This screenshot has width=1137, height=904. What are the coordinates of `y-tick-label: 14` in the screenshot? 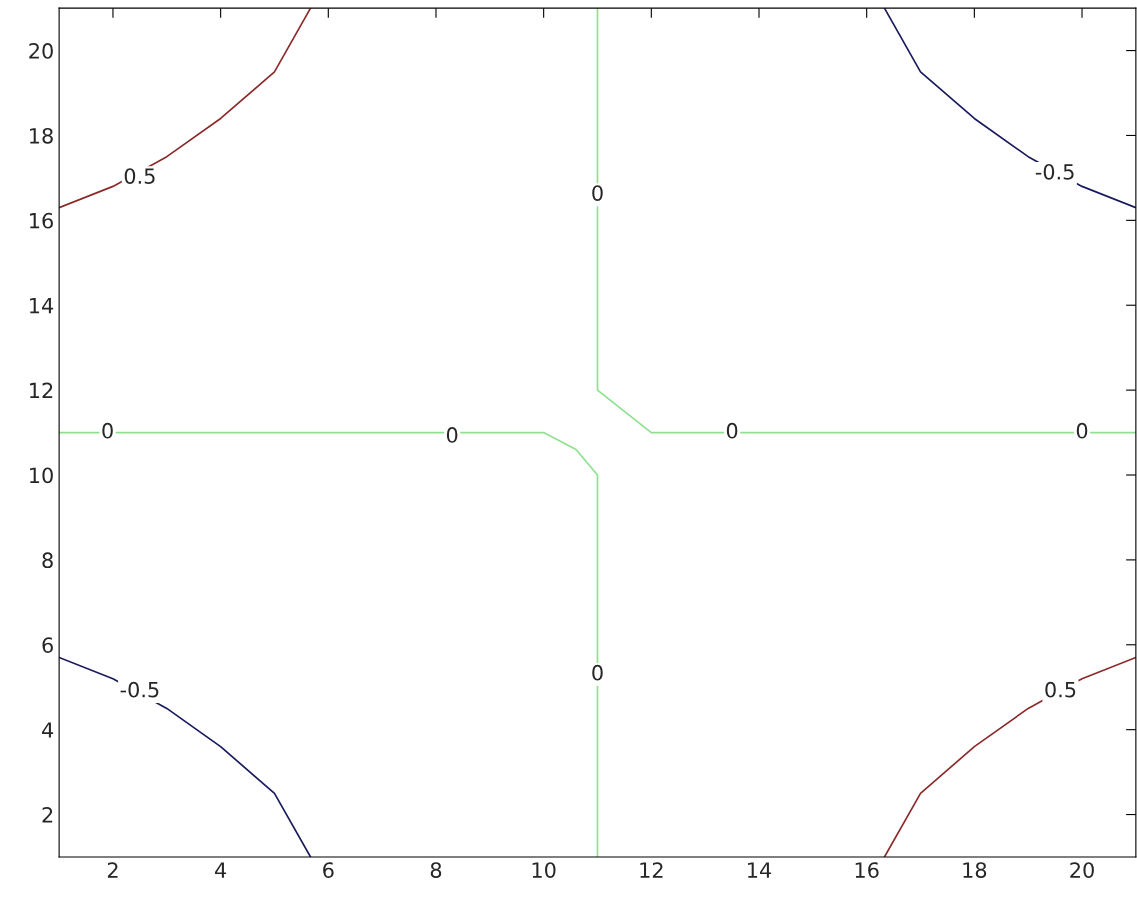 It's located at (42, 305).